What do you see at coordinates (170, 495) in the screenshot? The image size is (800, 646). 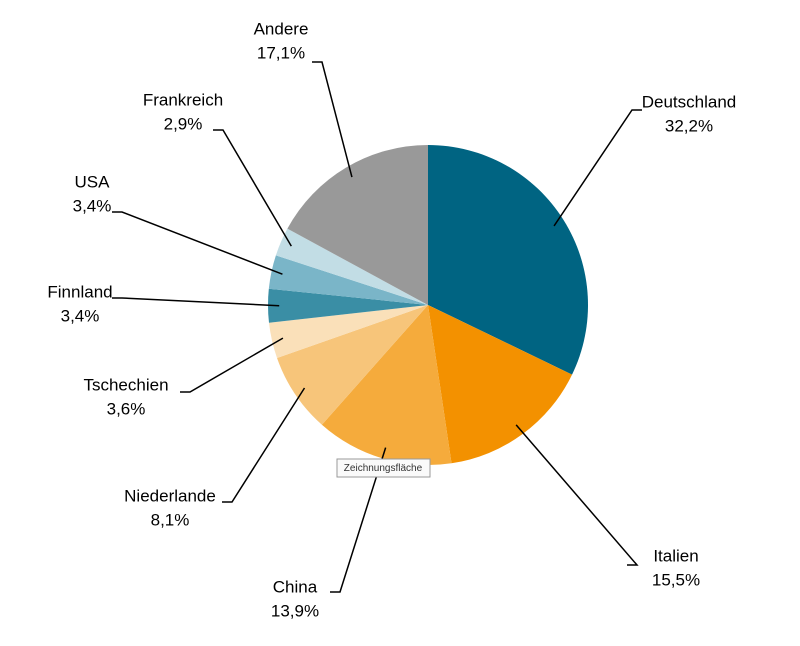 I see `slice-label: Niederlande` at bounding box center [170, 495].